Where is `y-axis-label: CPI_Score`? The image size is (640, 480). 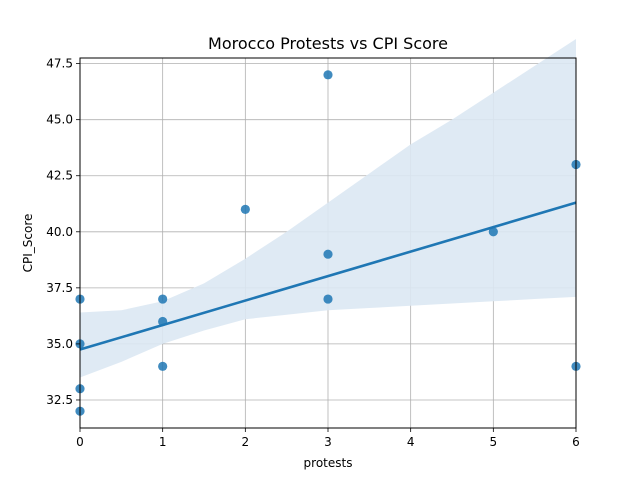 y-axis-label: CPI_Score is located at coordinates (28, 243).